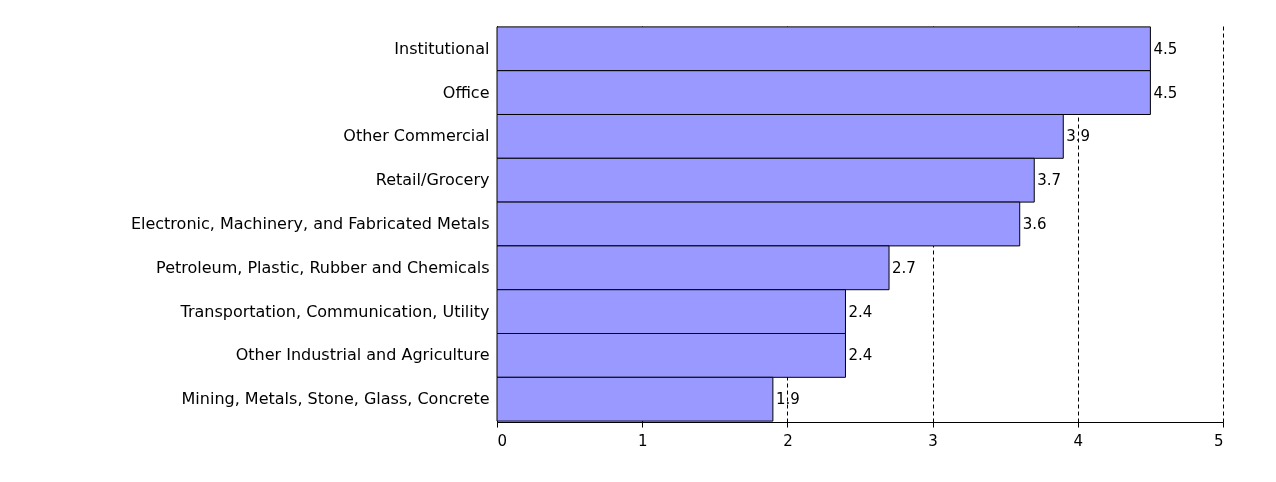  What do you see at coordinates (432, 180) in the screenshot?
I see `y-tick-label: Retail/Grocery` at bounding box center [432, 180].